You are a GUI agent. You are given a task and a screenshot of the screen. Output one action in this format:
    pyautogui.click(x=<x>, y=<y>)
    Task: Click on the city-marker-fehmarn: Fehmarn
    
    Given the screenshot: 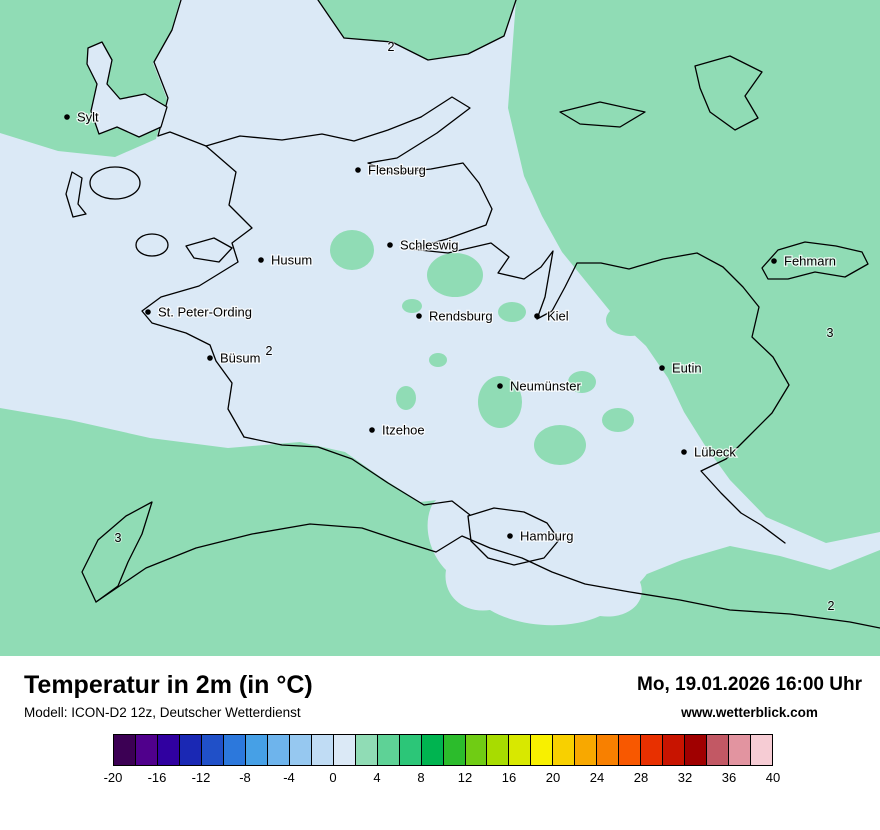 What is the action you would take?
    pyautogui.click(x=804, y=261)
    